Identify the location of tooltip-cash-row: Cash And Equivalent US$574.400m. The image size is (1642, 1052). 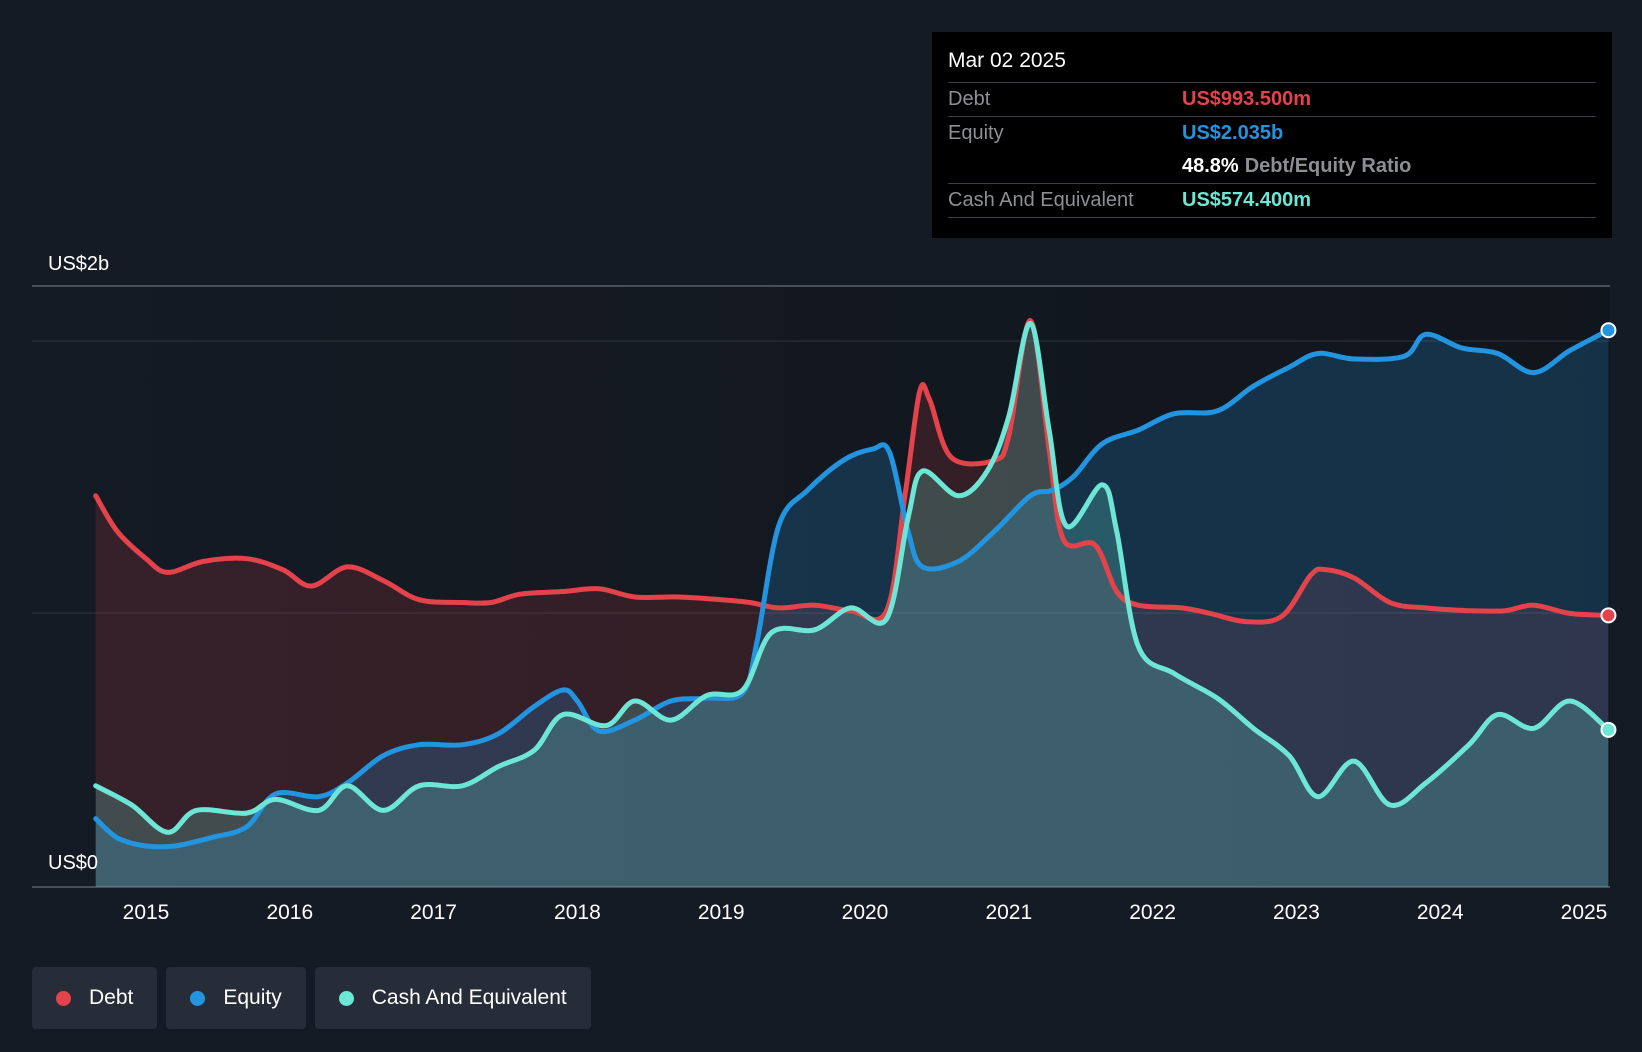
(1272, 200).